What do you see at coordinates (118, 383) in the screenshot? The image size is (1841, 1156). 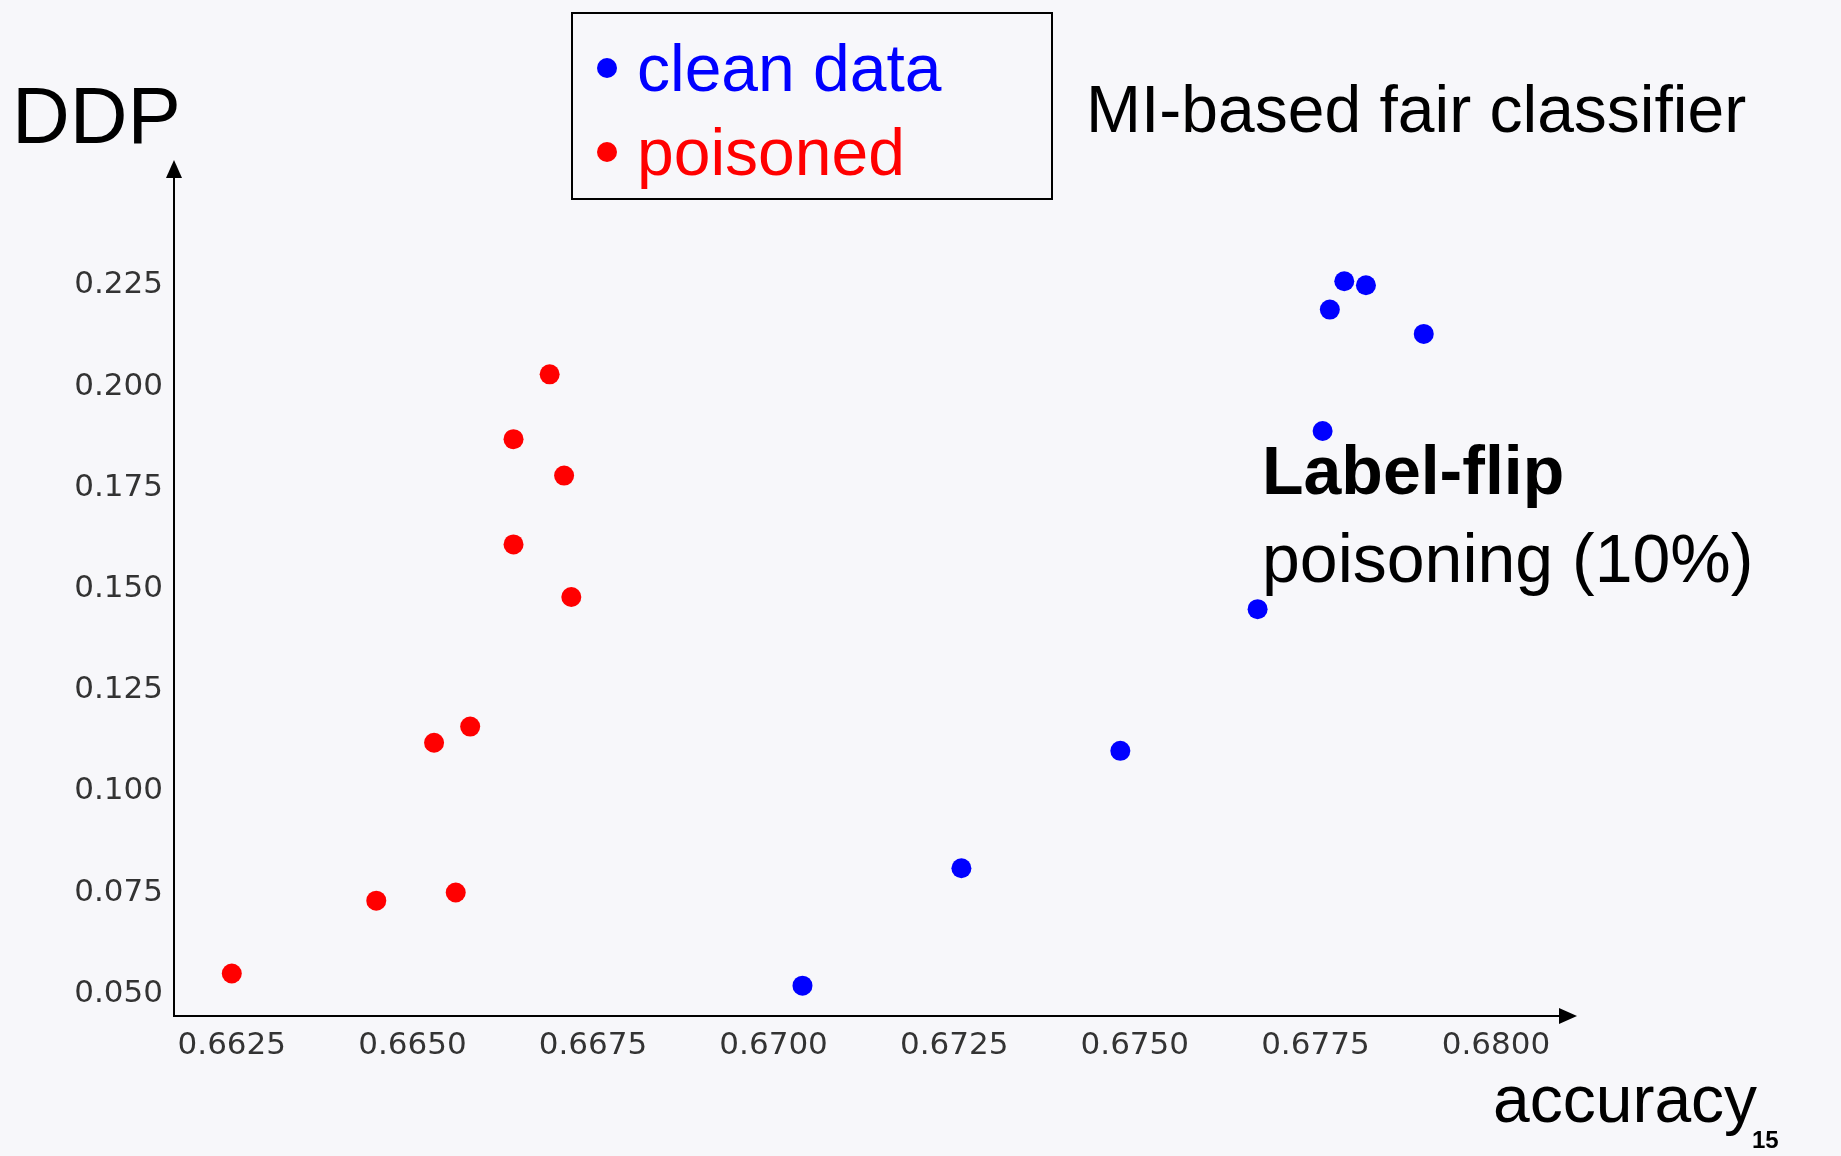 I see `y-tick-label: 0.200` at bounding box center [118, 383].